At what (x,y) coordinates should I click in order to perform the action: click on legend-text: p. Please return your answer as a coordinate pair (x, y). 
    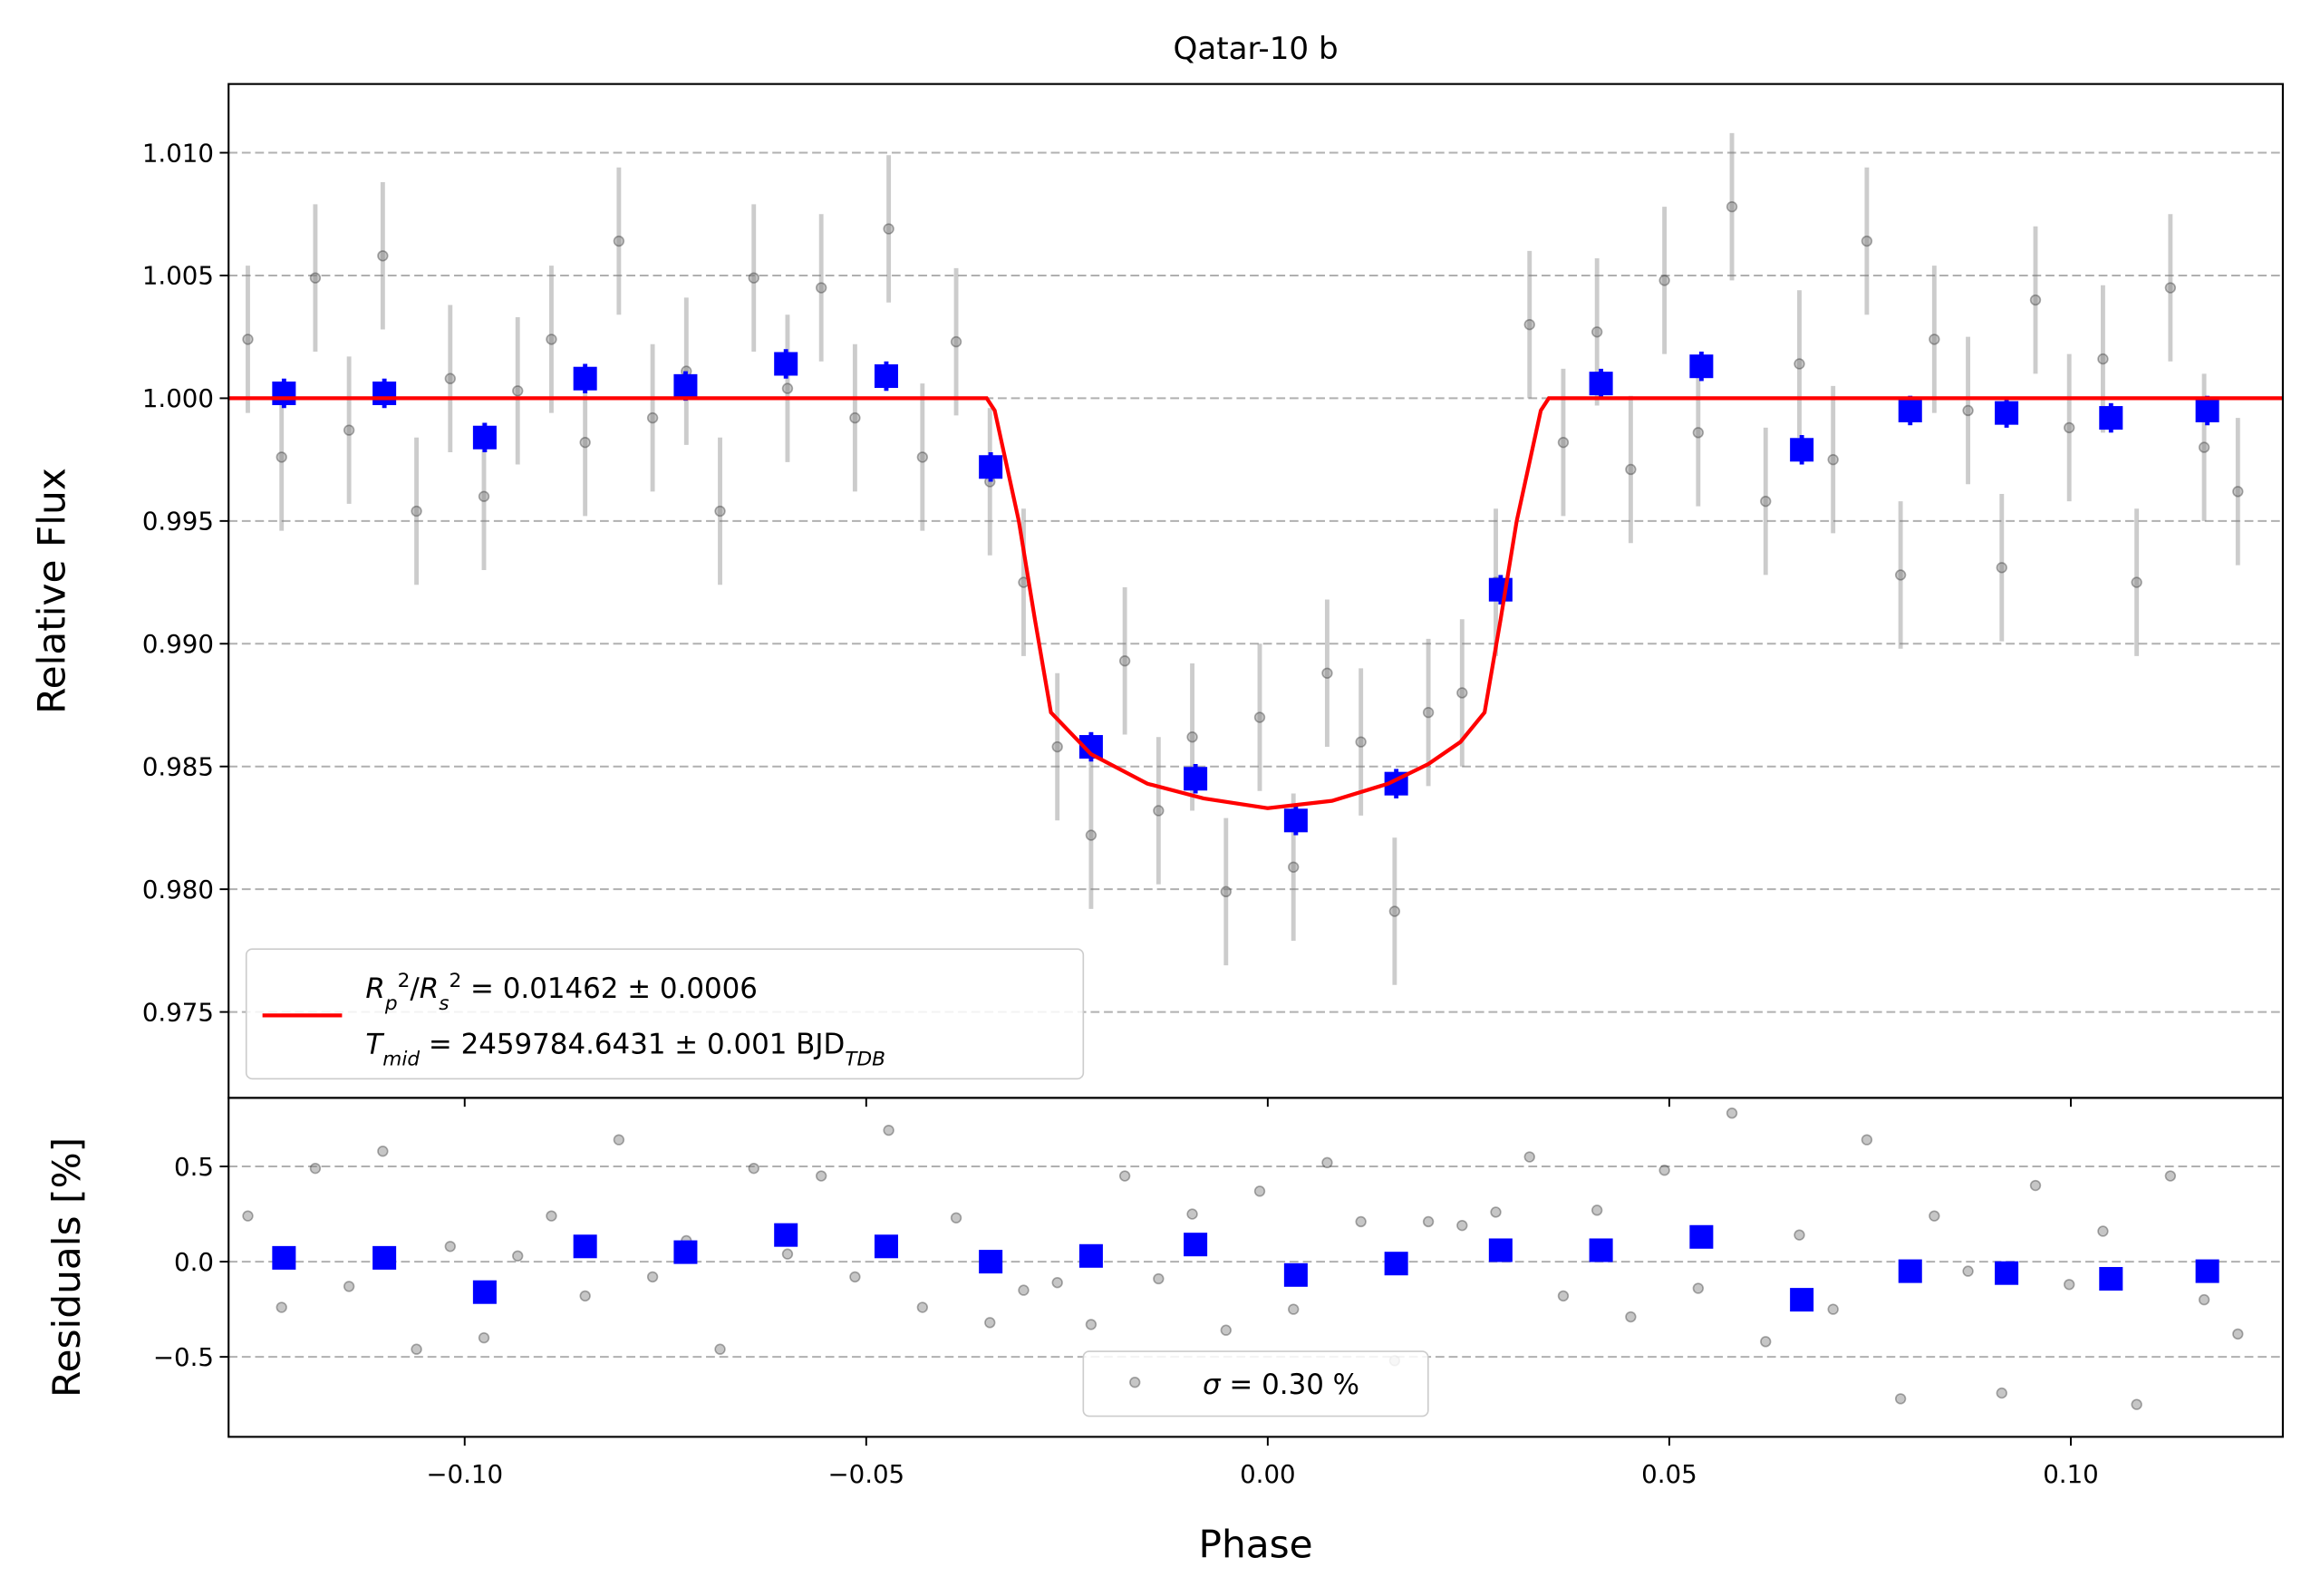
    Looking at the image, I should click on (391, 1002).